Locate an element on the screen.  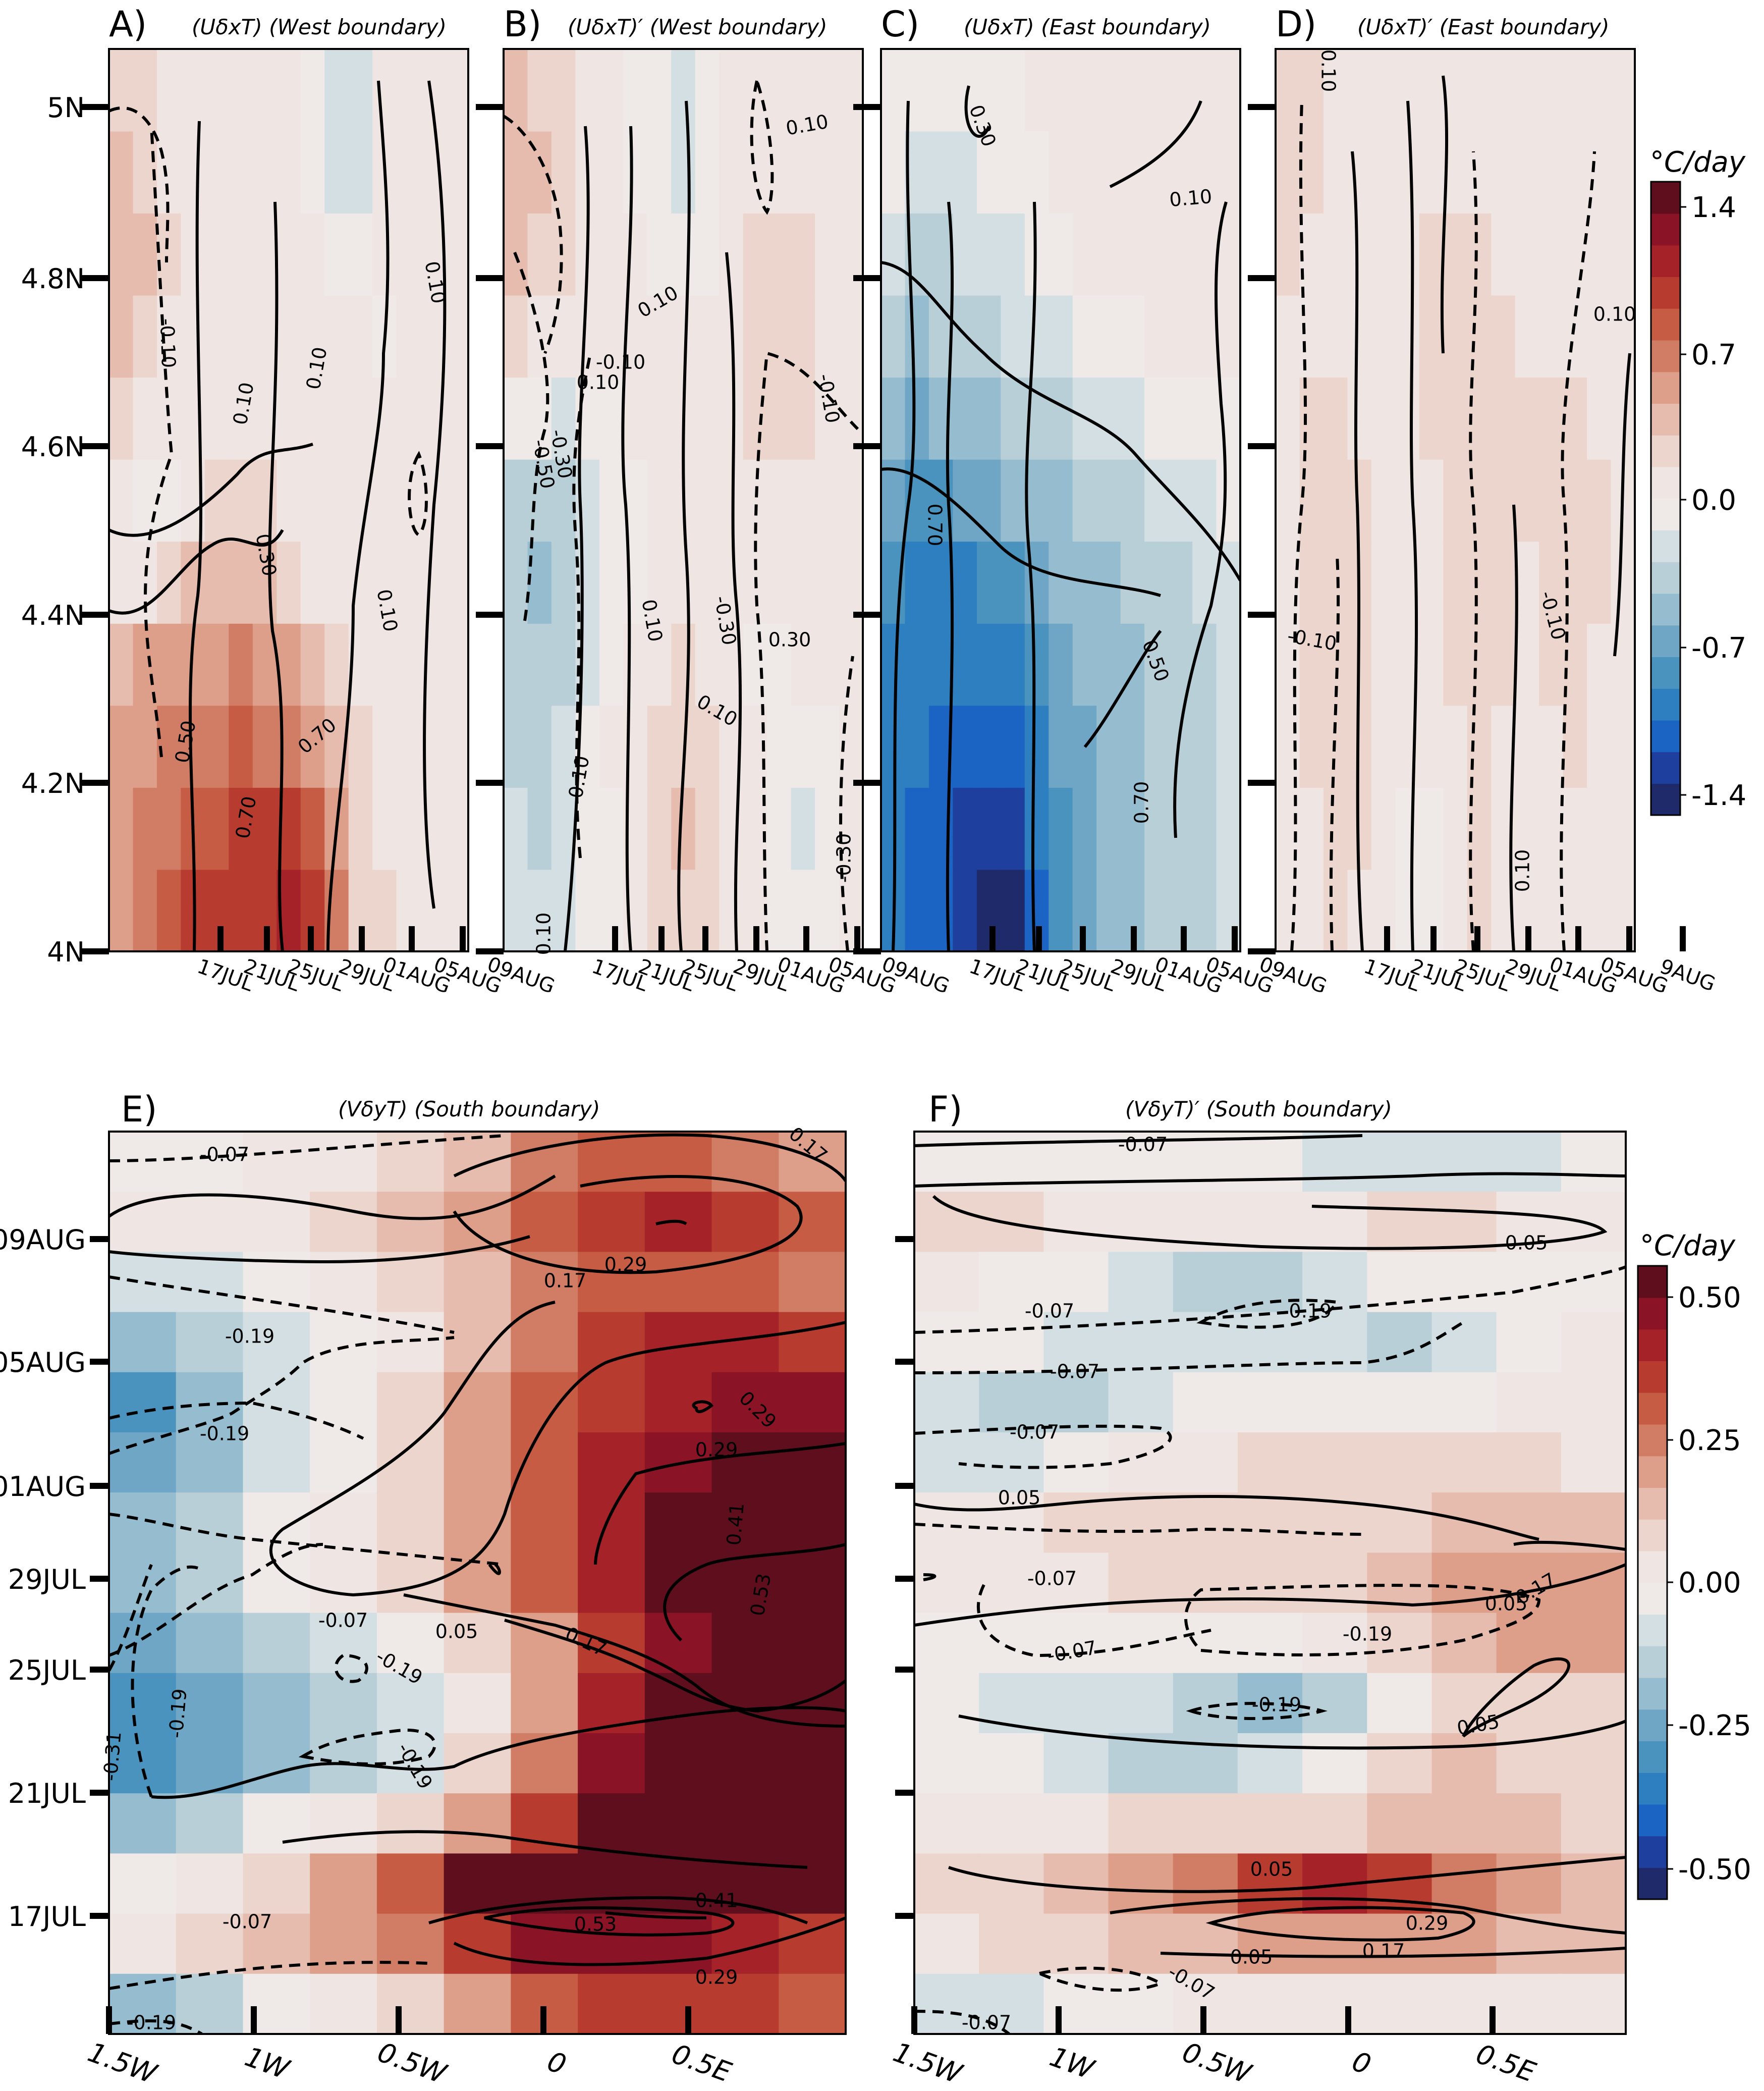
colorbar-tick-label: 0.25 is located at coordinates (1709, 1441).